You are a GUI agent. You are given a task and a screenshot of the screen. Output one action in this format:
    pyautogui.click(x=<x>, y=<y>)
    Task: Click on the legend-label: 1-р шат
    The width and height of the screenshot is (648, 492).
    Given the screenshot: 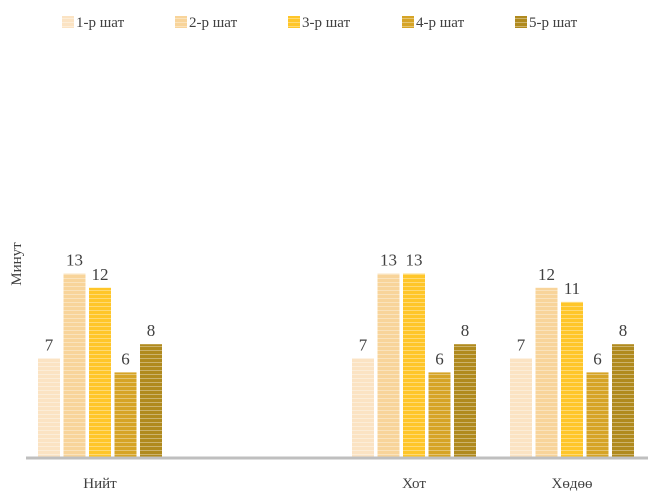 What is the action you would take?
    pyautogui.click(x=100, y=23)
    